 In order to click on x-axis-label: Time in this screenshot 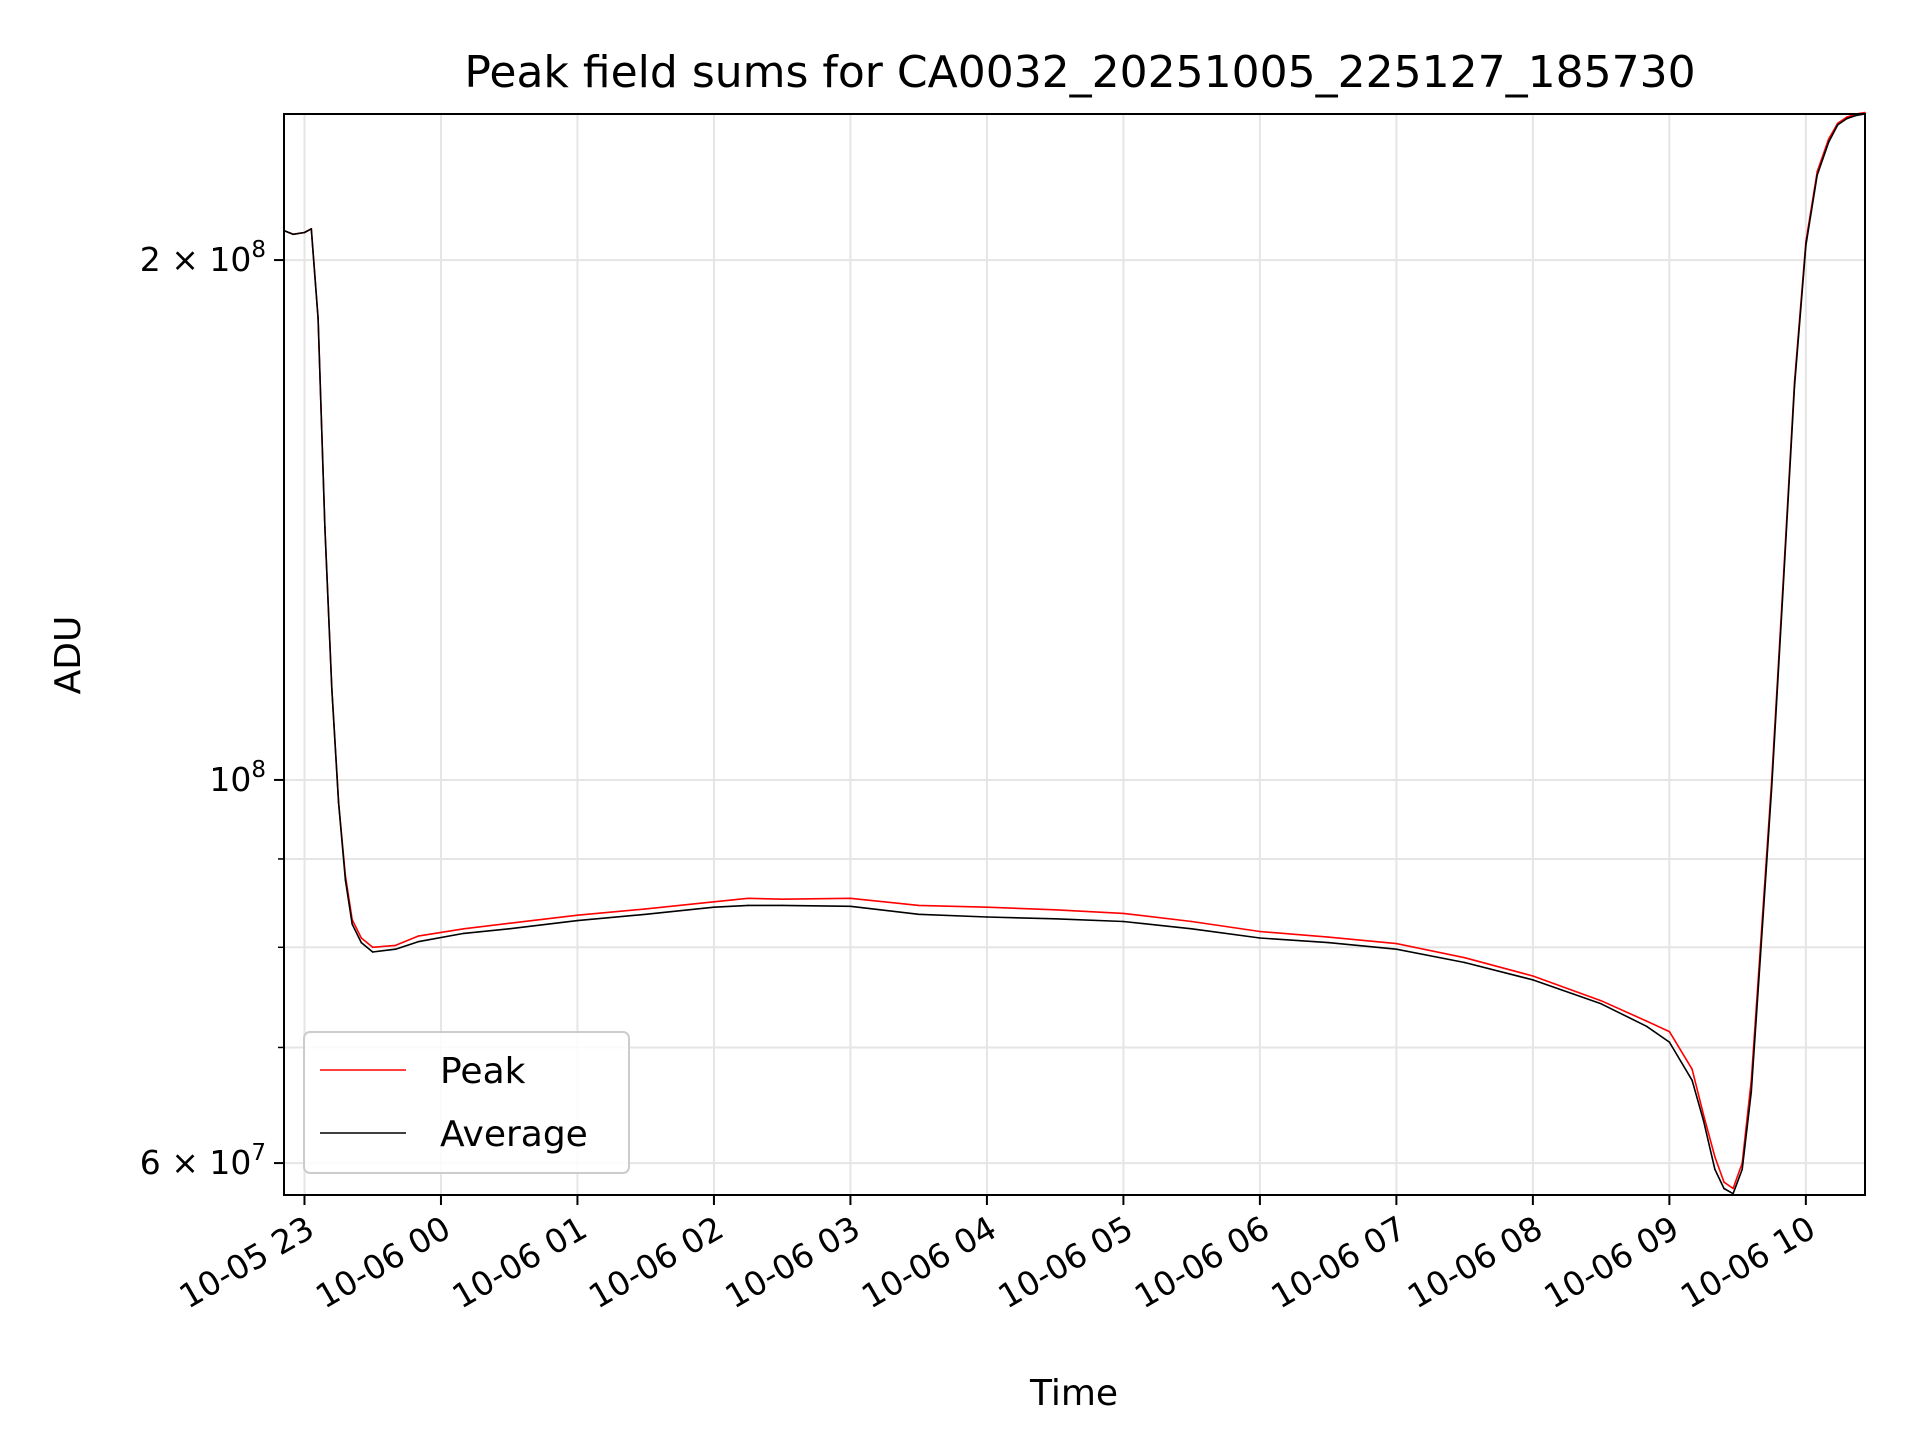, I will do `click(1073, 1393)`.